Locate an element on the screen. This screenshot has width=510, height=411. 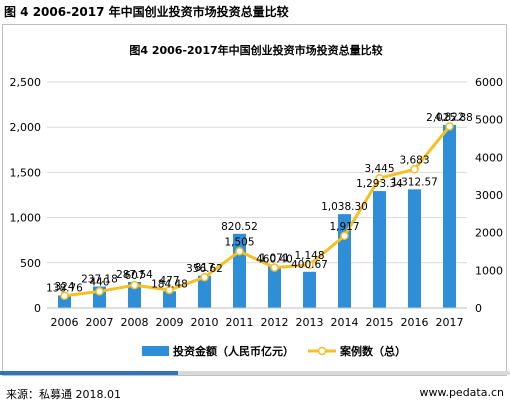
line-data-label: 1,917 is located at coordinates (344, 227).